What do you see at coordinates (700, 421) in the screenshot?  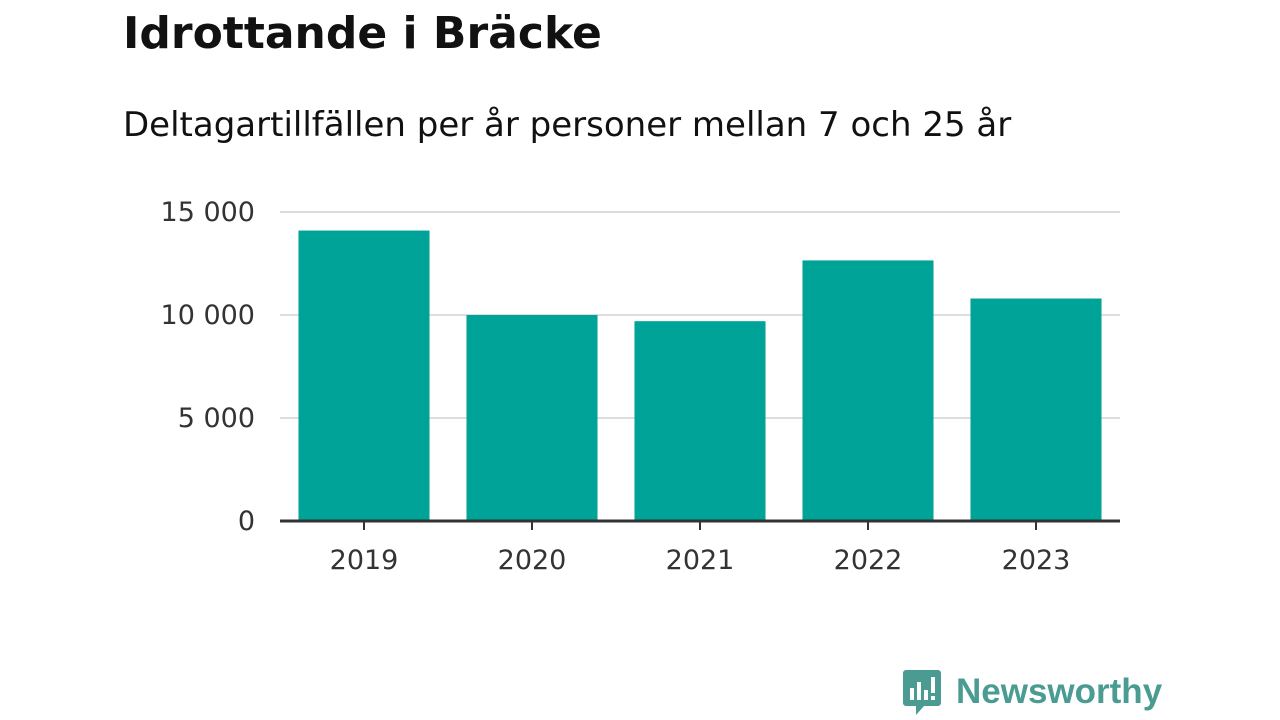 I see `bar-2021` at bounding box center [700, 421].